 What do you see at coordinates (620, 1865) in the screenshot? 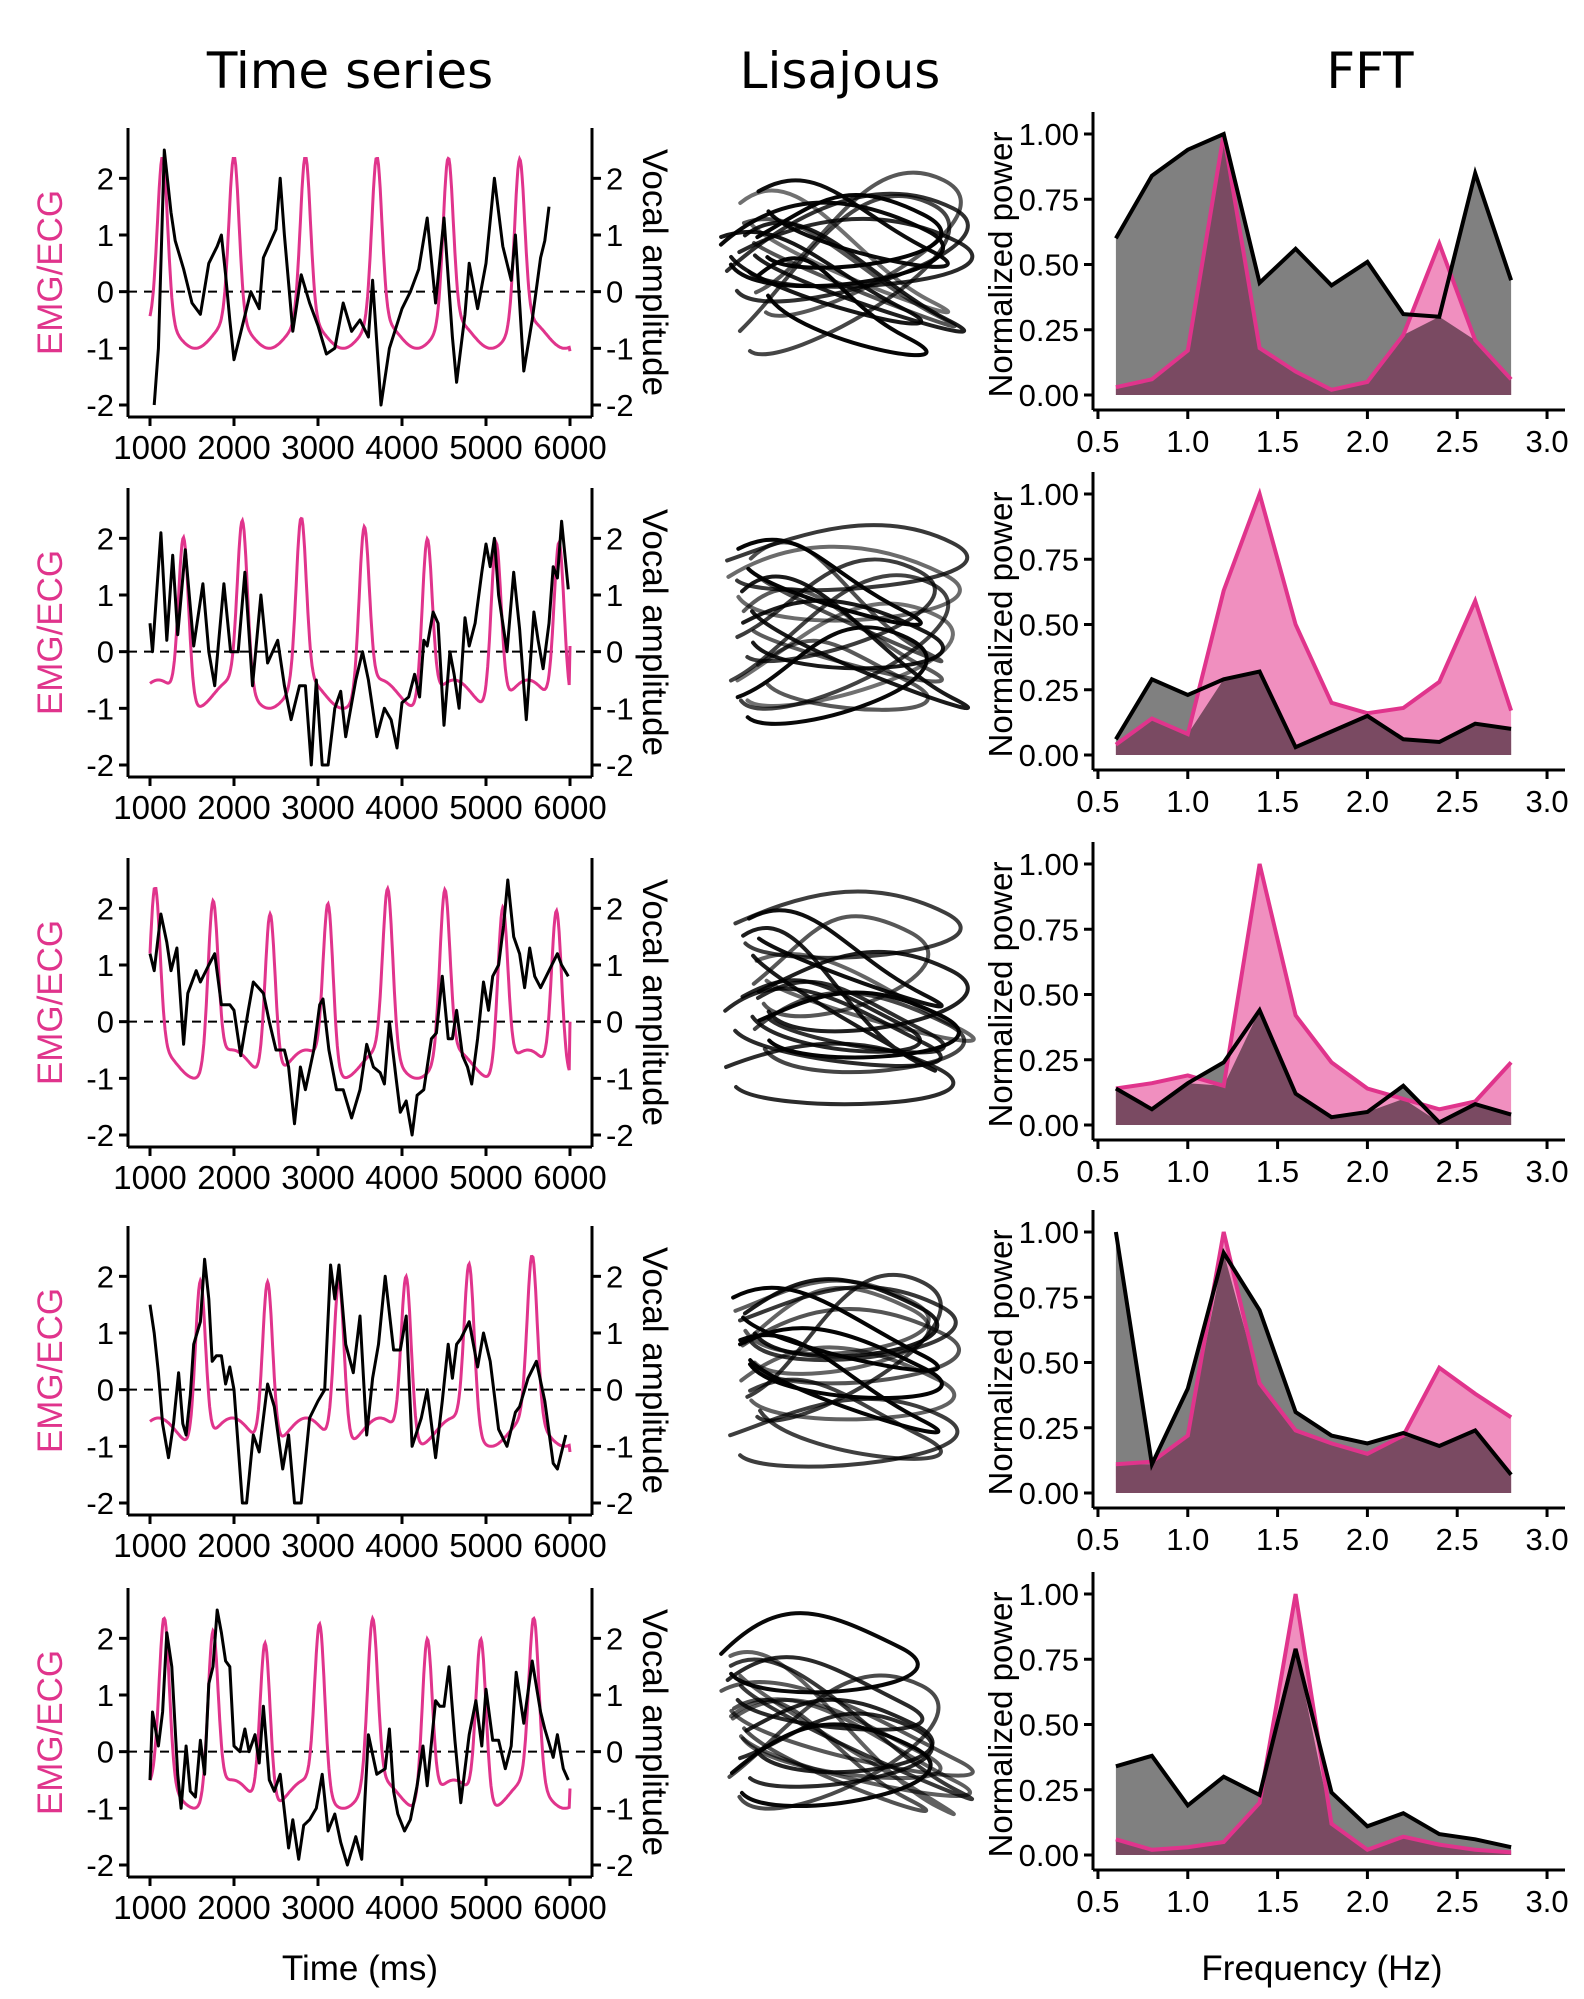
I see `ts-ytick-label-right: -2` at bounding box center [620, 1865].